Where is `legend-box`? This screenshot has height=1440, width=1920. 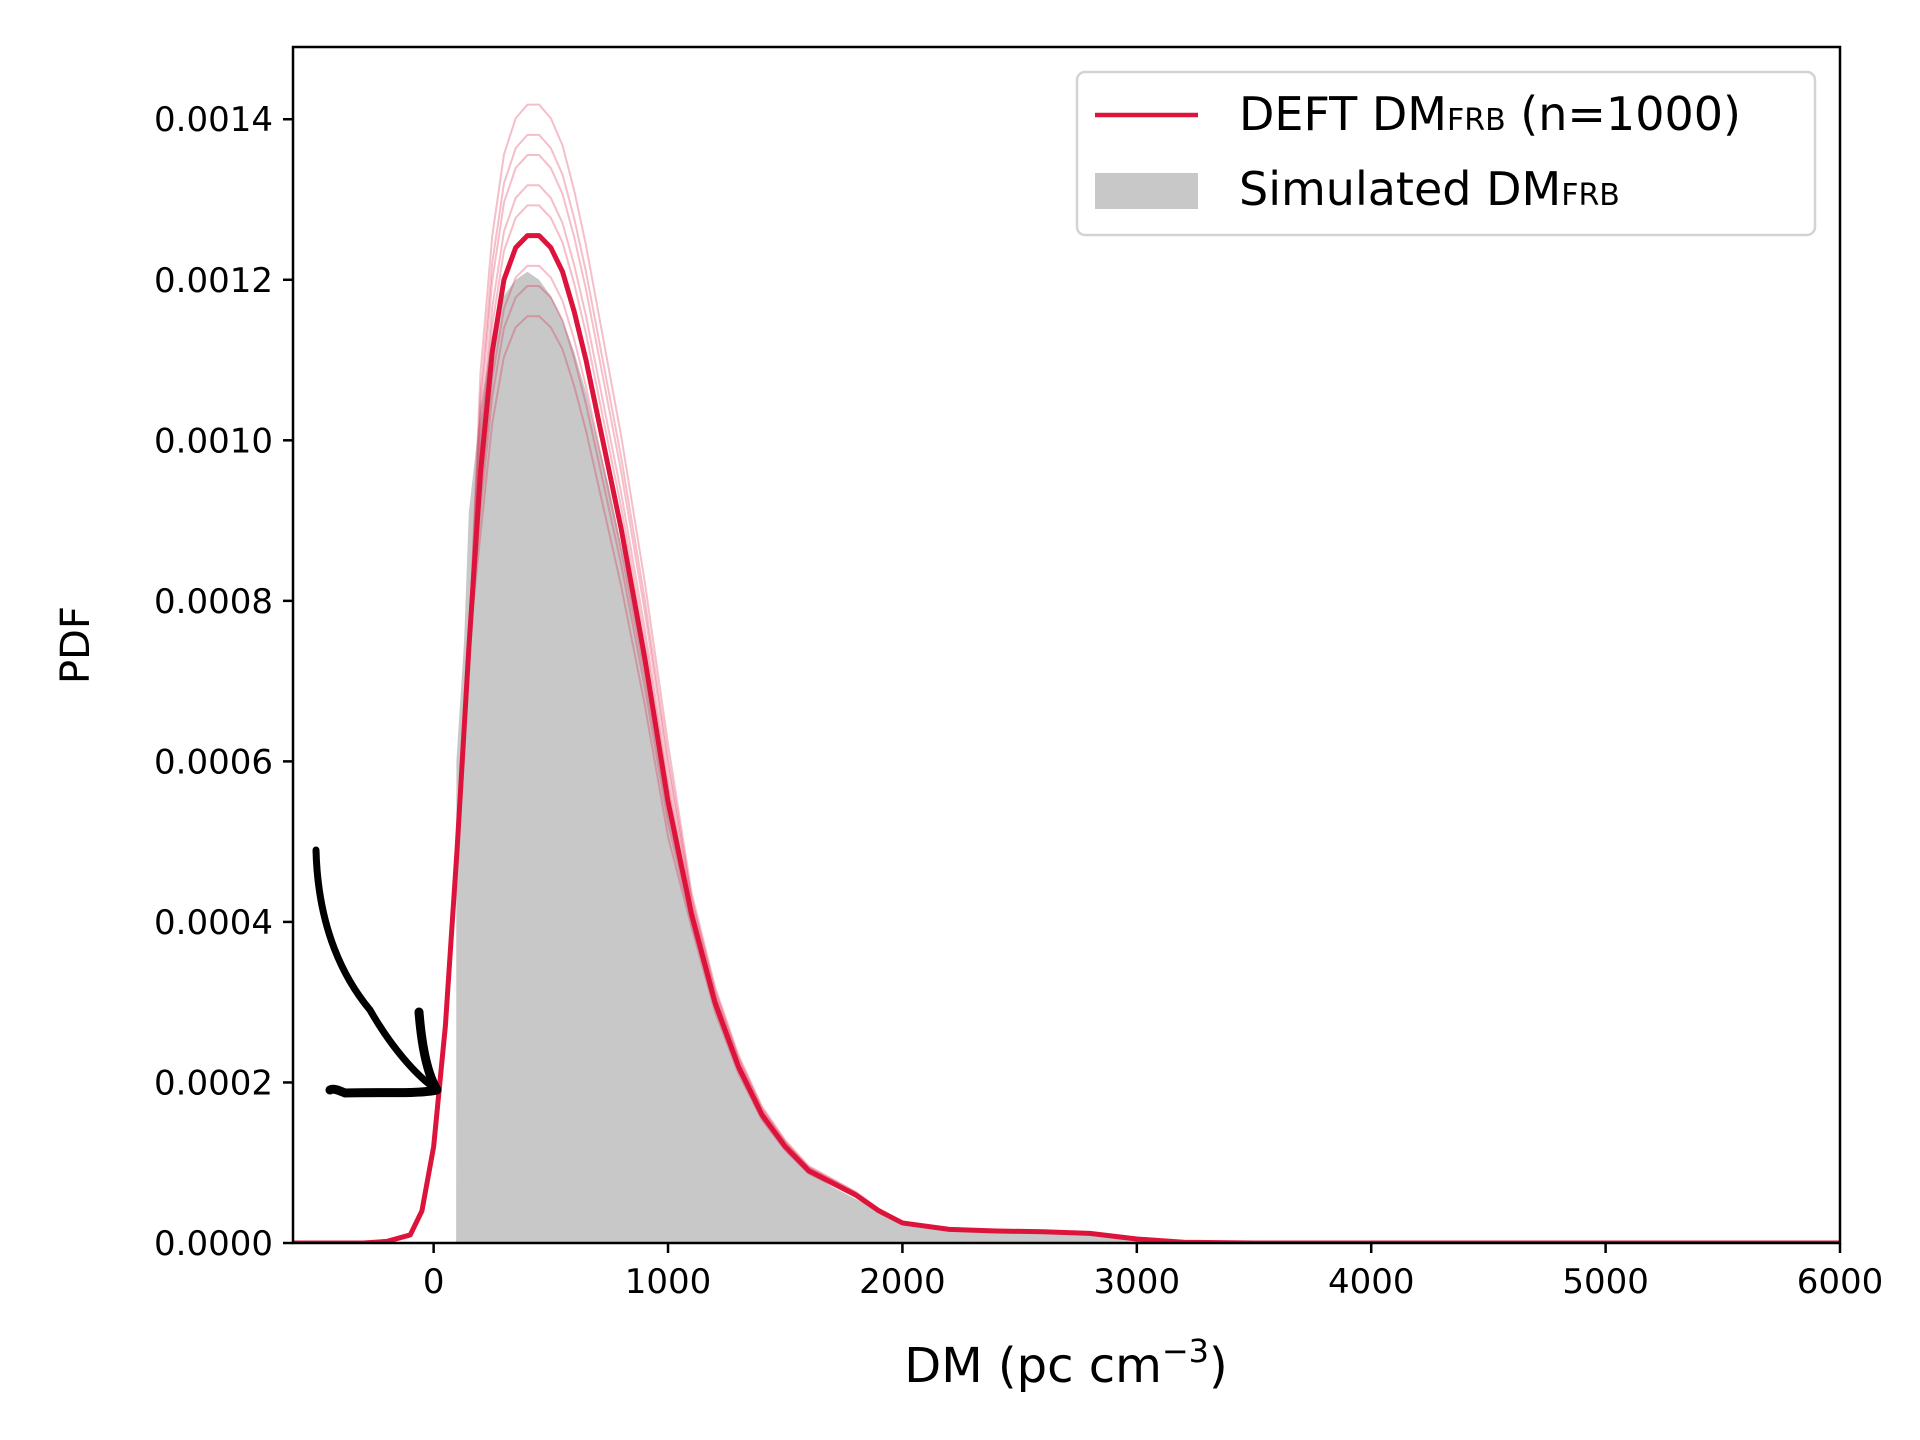 legend-box is located at coordinates (1446, 153).